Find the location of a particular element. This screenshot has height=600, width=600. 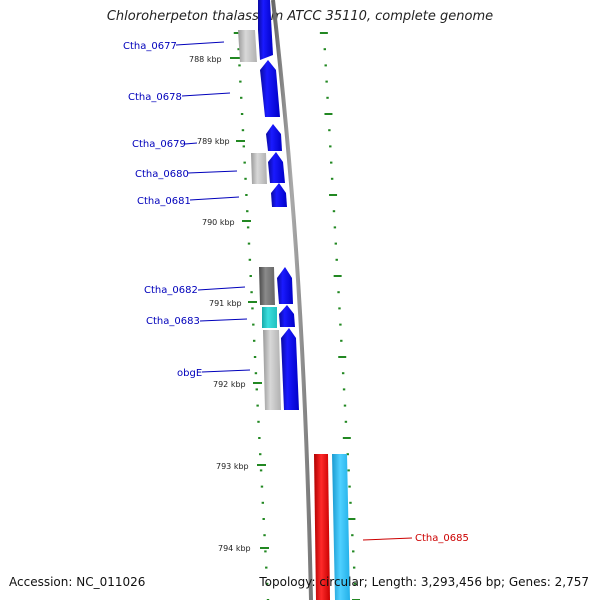

forward-genes is located at coordinates (278, 205).